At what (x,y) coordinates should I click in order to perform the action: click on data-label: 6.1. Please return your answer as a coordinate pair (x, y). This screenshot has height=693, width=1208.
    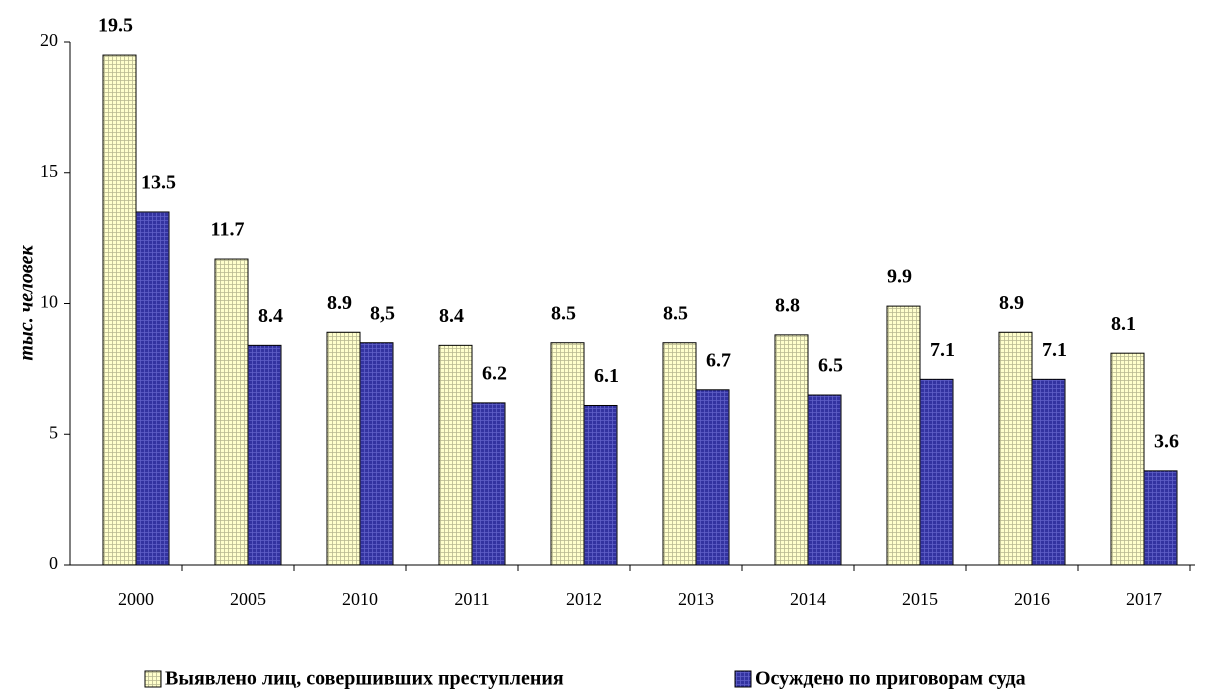
    Looking at the image, I should click on (606, 376).